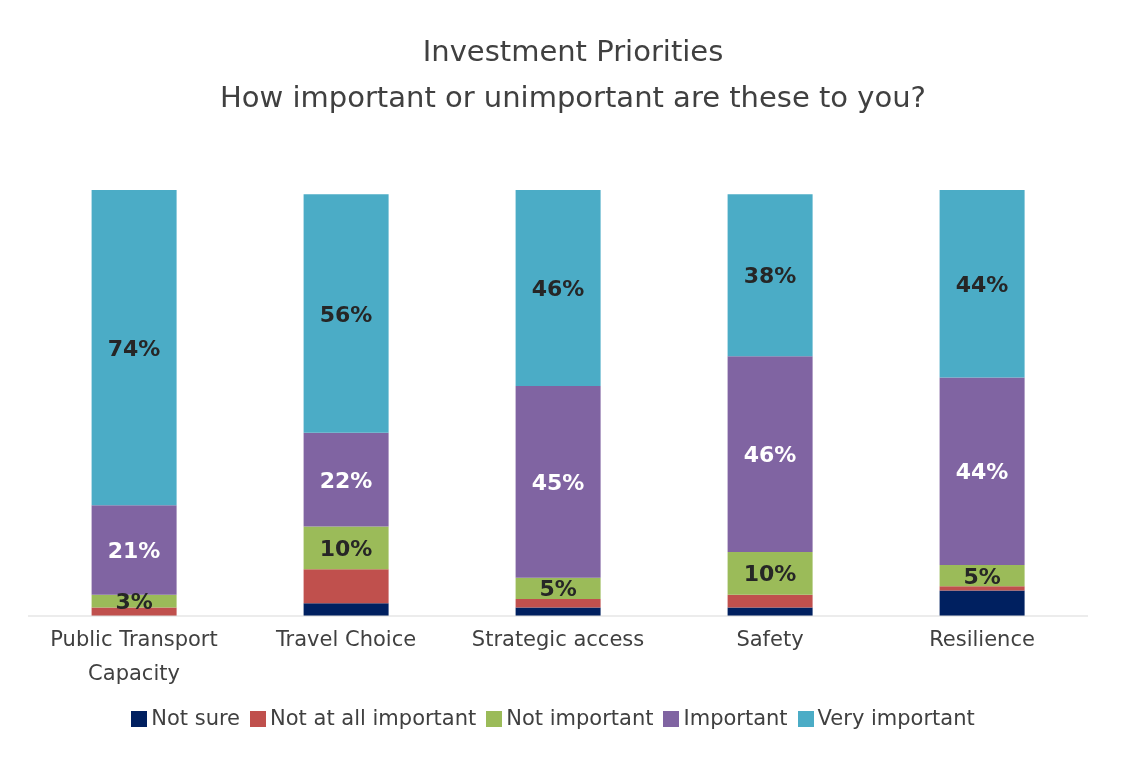 Image resolution: width=1147 pixels, height=762 pixels. Describe the element at coordinates (573, 97) in the screenshot. I see `chart-subtitle: How important or unimportant are these to you?` at that location.